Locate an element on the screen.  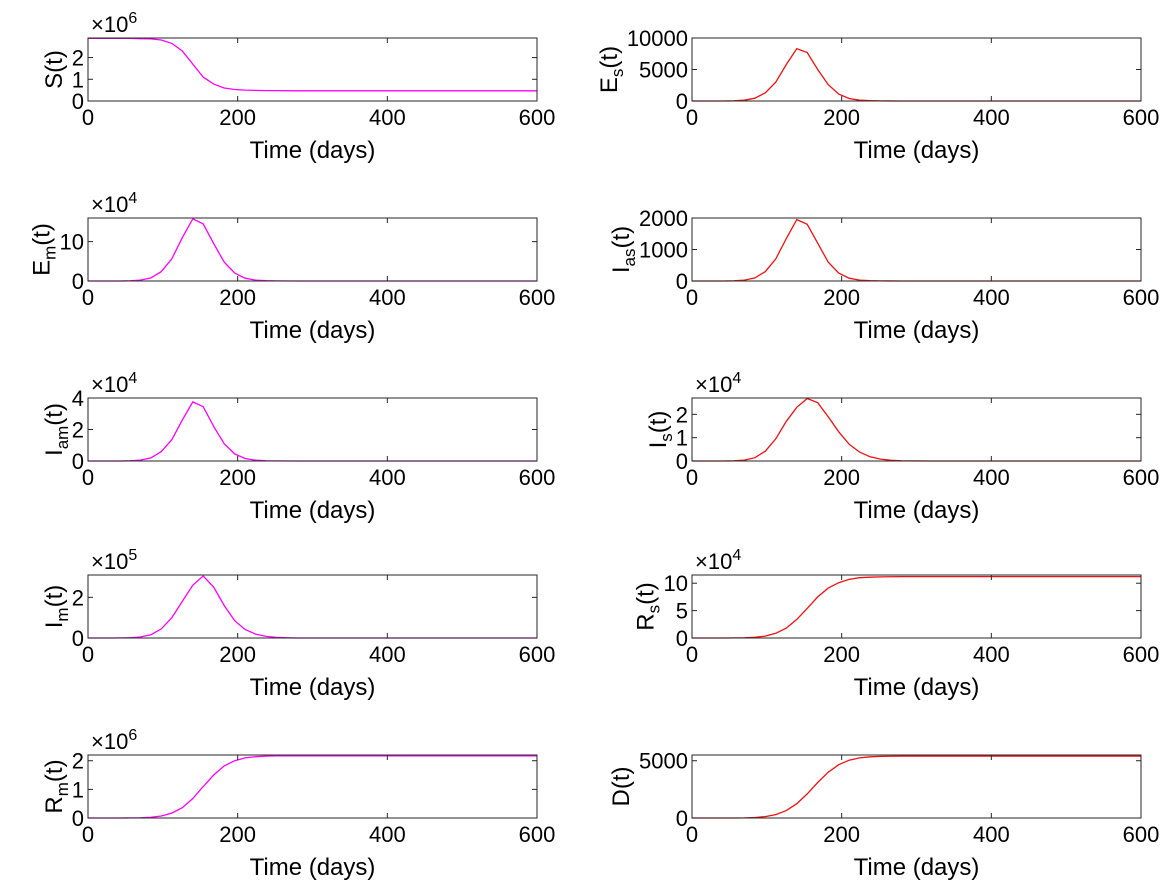
y-axis-label: Em(t) is located at coordinates (44, 249).